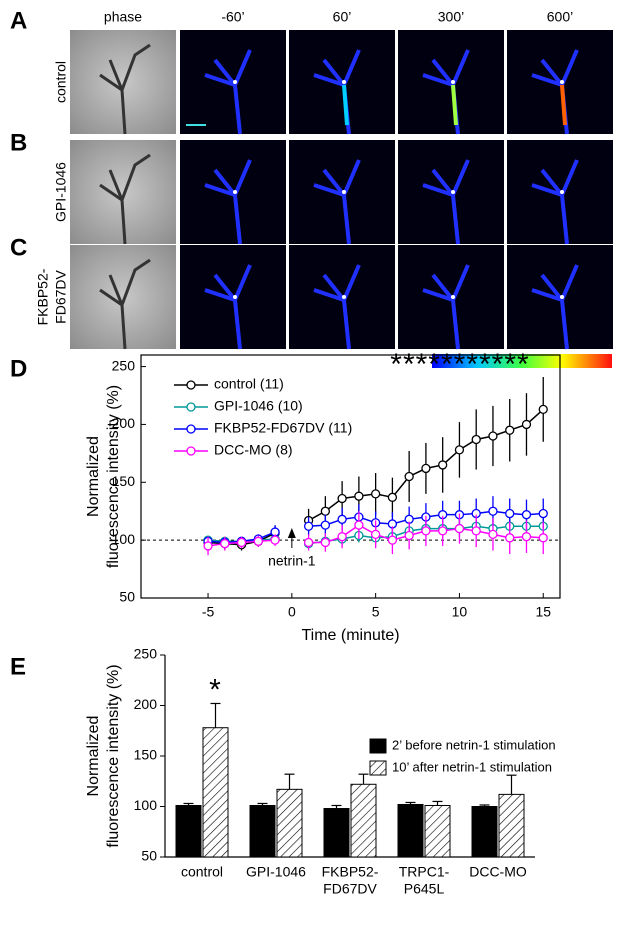 This screenshot has height=940, width=624. I want to click on x-tick-label: GPI-1046, so click(276, 872).